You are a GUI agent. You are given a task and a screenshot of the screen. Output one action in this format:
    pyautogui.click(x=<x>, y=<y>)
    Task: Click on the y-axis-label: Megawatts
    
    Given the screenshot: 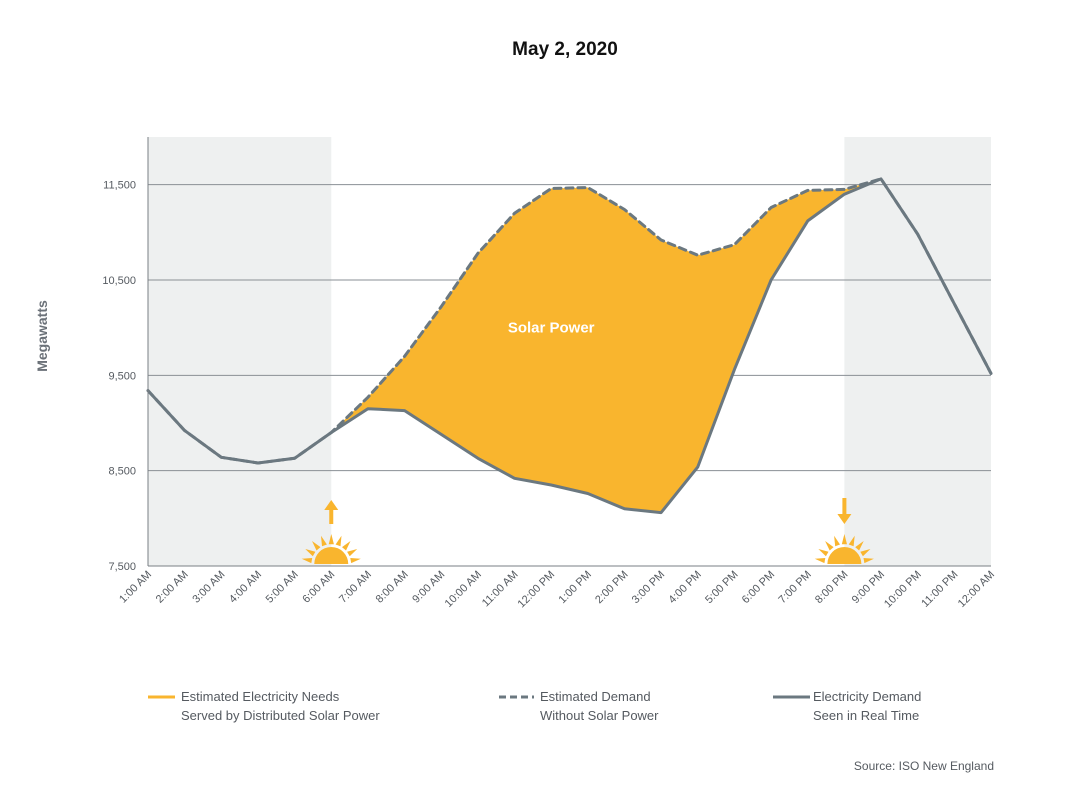 What is the action you would take?
    pyautogui.click(x=42, y=336)
    